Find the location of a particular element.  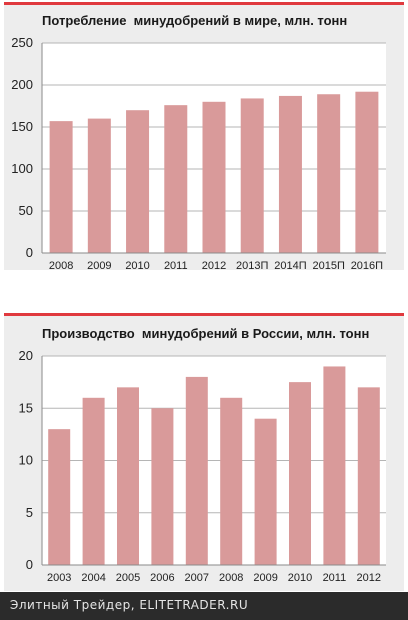

y-tick-label: 50 is located at coordinates (26, 210).